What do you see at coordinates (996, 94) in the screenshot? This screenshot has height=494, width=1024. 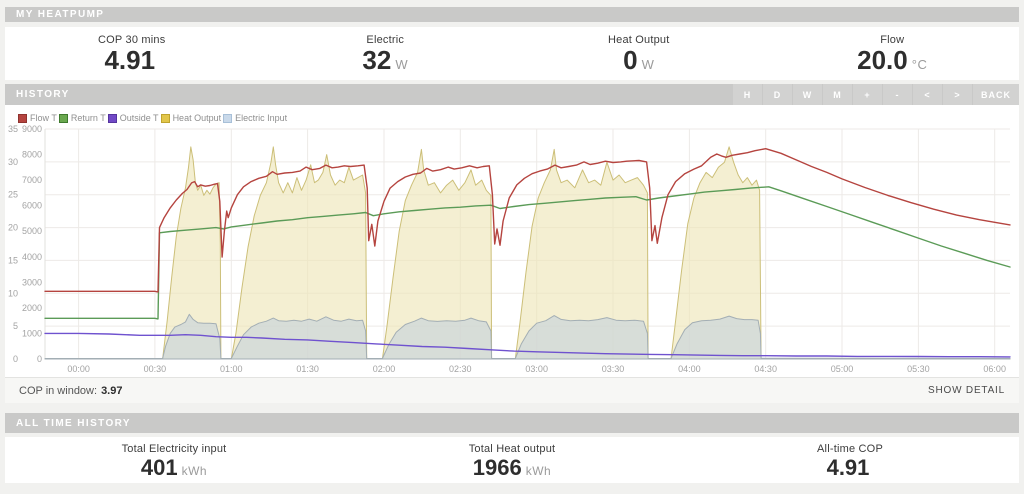 I see `back-button: BACK` at bounding box center [996, 94].